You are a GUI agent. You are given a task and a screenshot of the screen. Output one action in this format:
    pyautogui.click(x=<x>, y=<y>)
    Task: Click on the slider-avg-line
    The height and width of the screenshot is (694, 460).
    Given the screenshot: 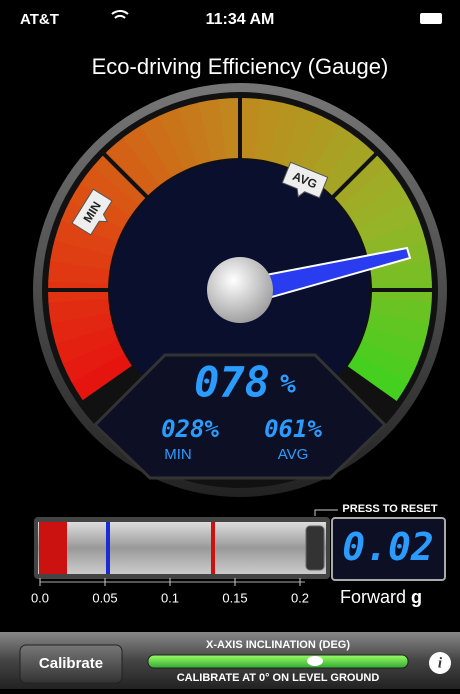 What is the action you would take?
    pyautogui.click(x=108, y=548)
    